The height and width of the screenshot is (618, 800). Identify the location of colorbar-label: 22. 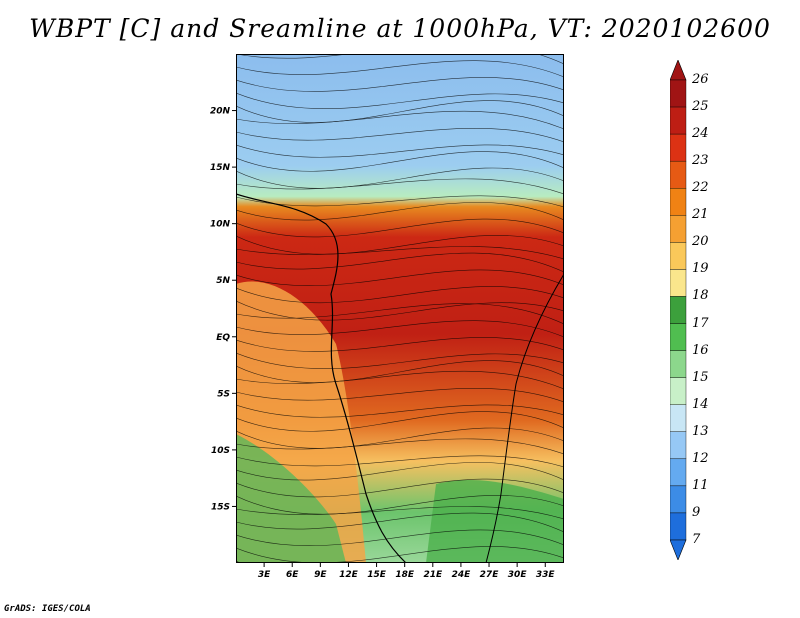
(700, 188).